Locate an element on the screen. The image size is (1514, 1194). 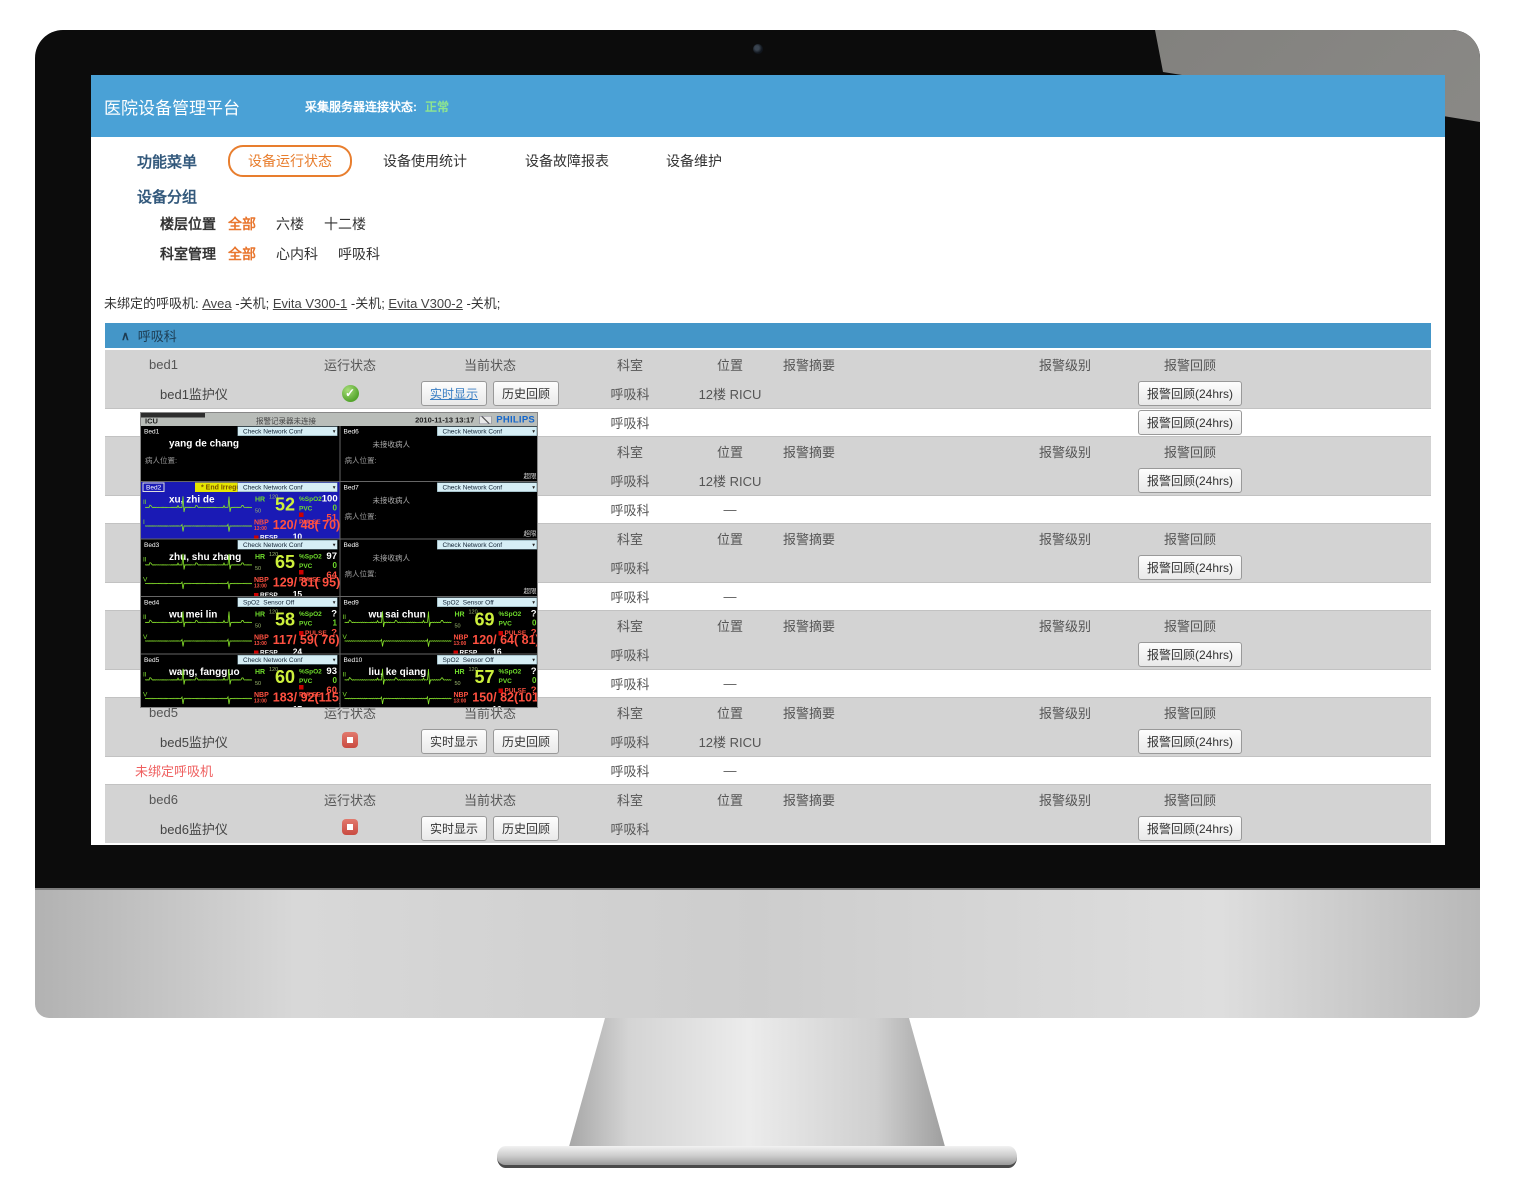
hr-low-limit: 50 is located at coordinates (258, 568).